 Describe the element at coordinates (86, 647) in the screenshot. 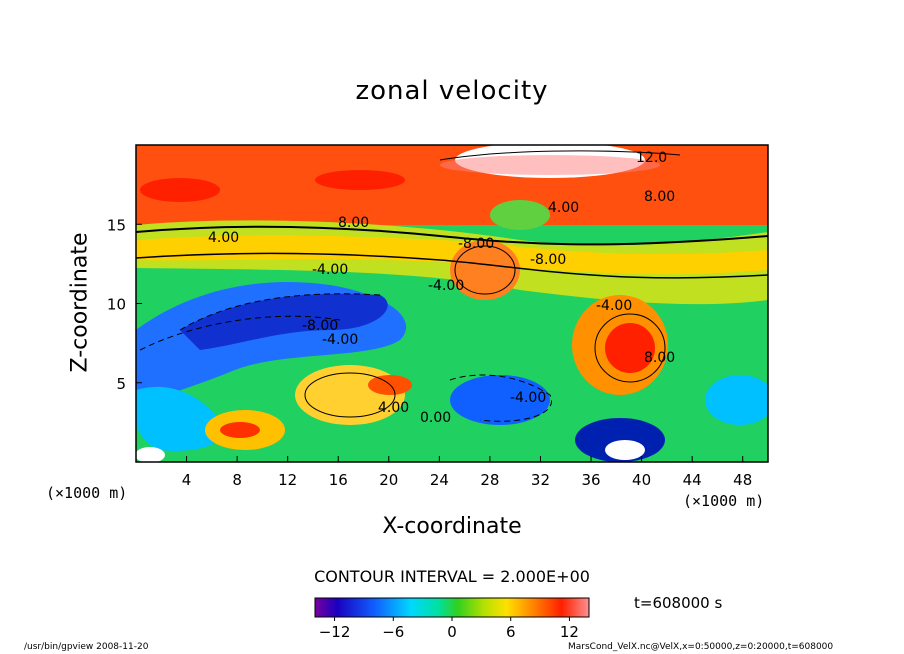

I see `footer-left: /usr/bin/gpview 2008-11-20` at that location.